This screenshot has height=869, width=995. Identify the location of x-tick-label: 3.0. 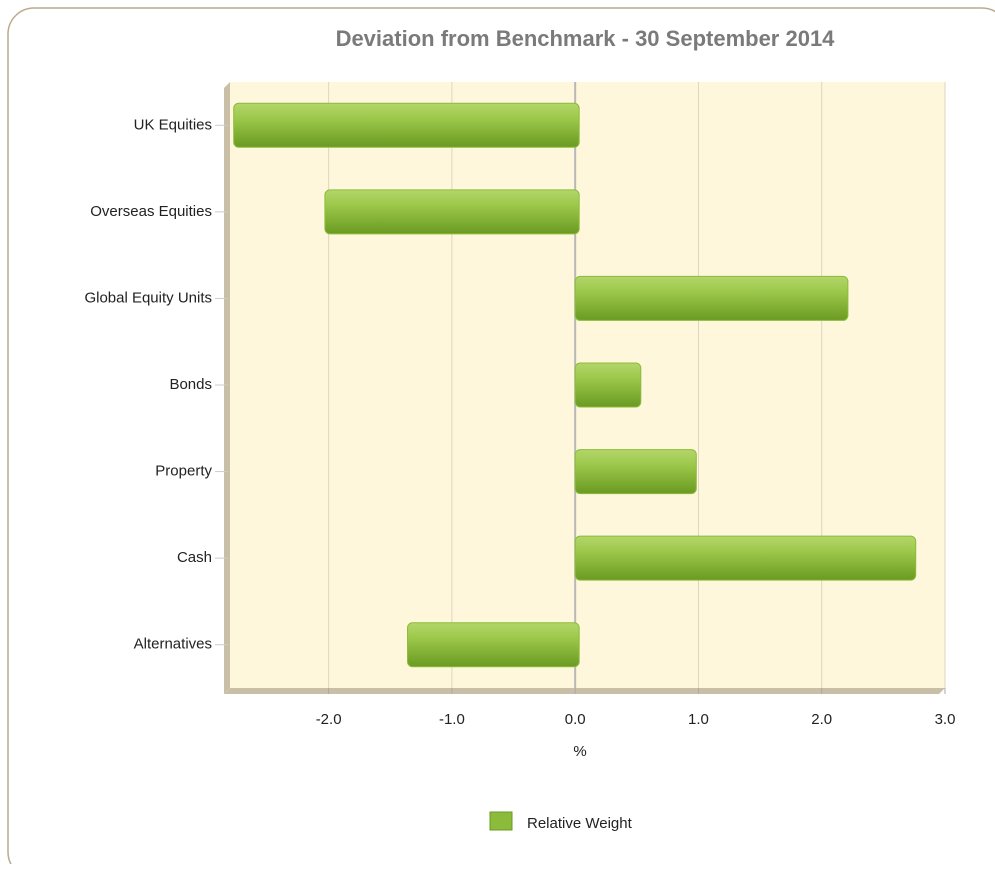
(945, 719).